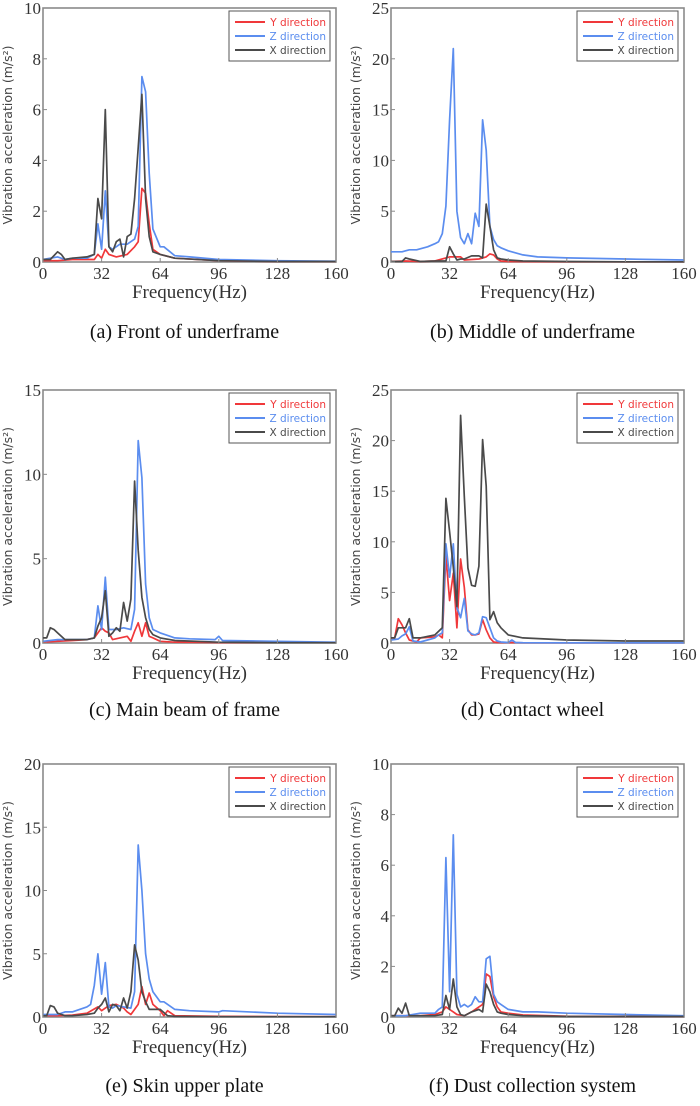  What do you see at coordinates (385, 865) in the screenshot?
I see `y-tick-label: 6` at bounding box center [385, 865].